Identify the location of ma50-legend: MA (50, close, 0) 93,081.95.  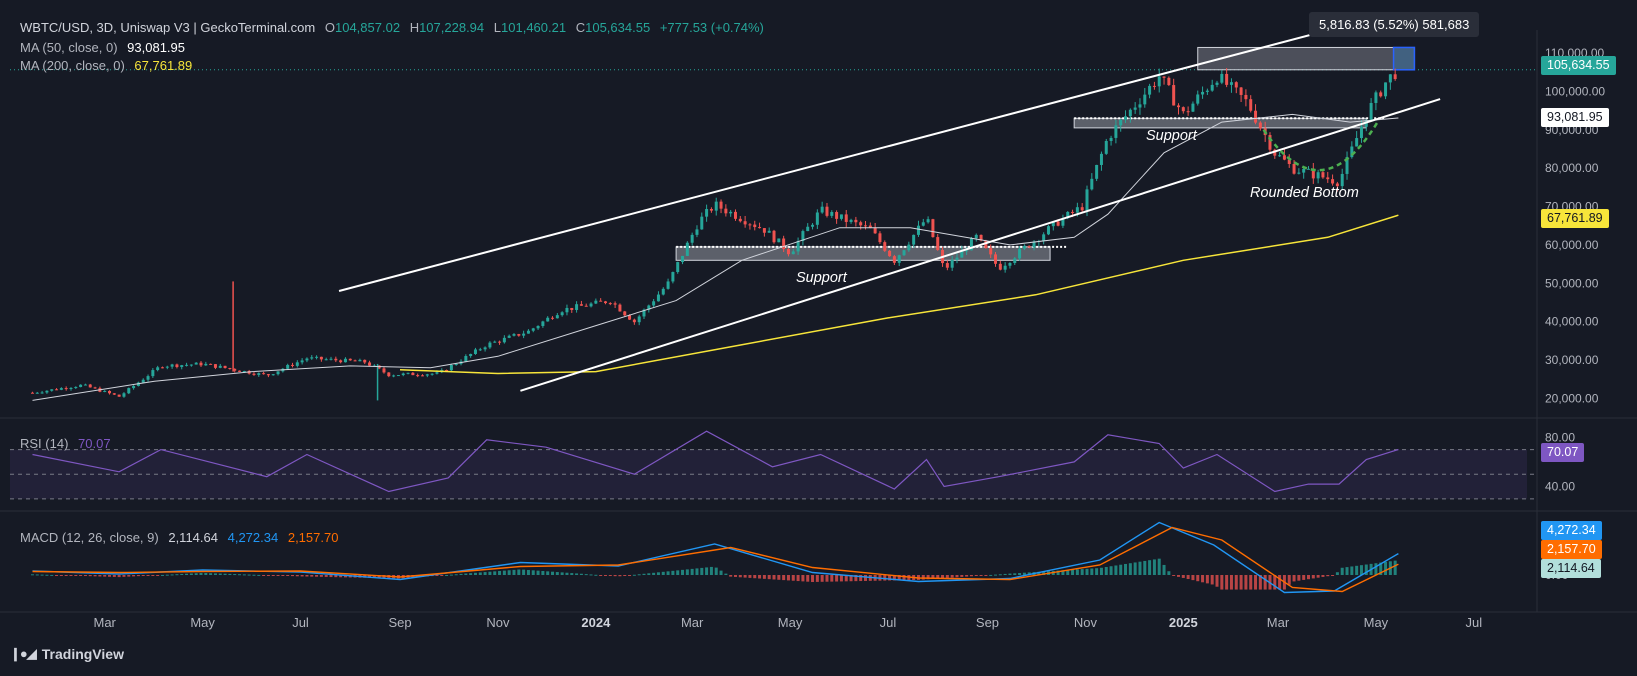
(105, 48).